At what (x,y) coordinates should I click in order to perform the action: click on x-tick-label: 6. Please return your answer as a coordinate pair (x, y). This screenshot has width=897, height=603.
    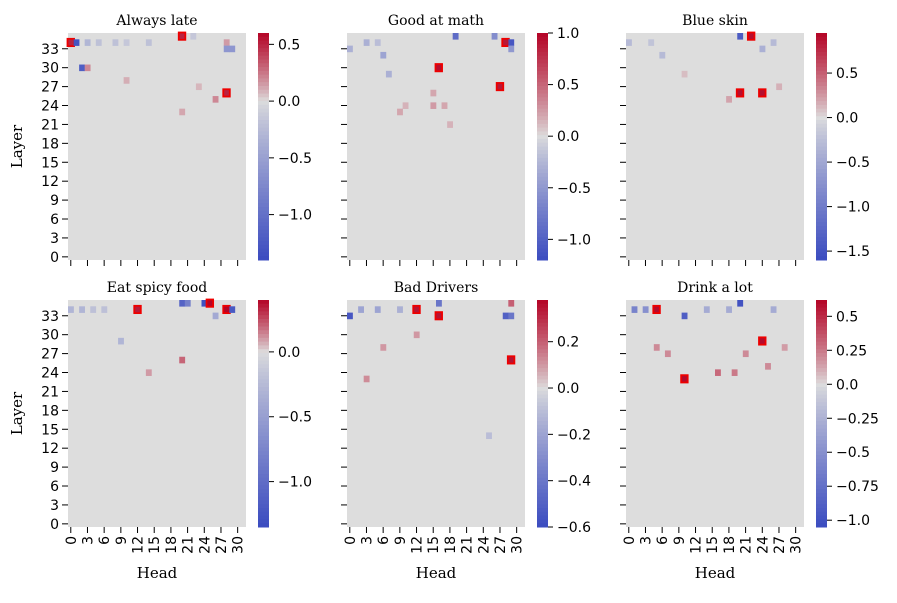
    Looking at the image, I should click on (384, 540).